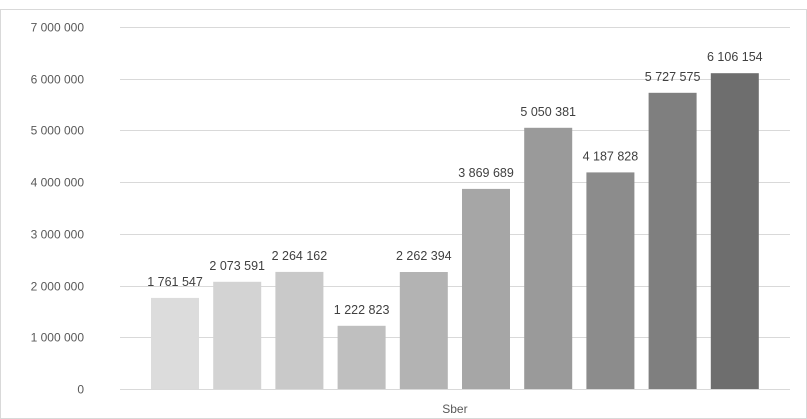 This screenshot has height=419, width=807. What do you see at coordinates (58, 183) in the screenshot?
I see `y-tick-label: 4 000 000` at bounding box center [58, 183].